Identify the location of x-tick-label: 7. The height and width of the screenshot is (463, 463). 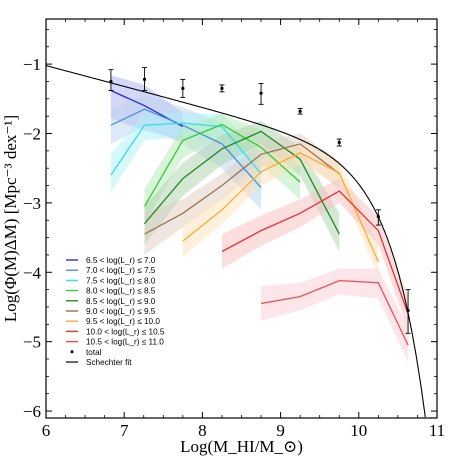
(124, 430).